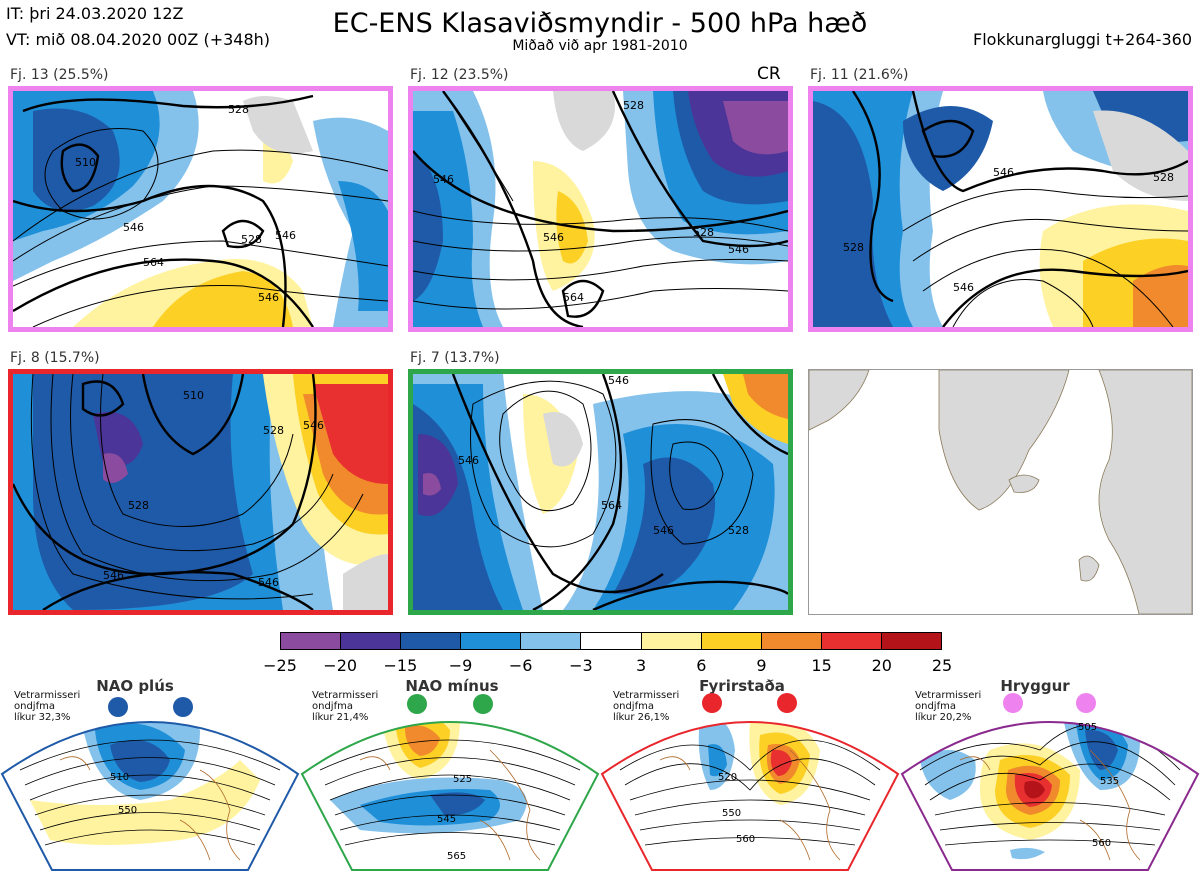 This screenshot has height=871, width=1200. What do you see at coordinates (1000, 492) in the screenshot?
I see `empty-base-map` at bounding box center [1000, 492].